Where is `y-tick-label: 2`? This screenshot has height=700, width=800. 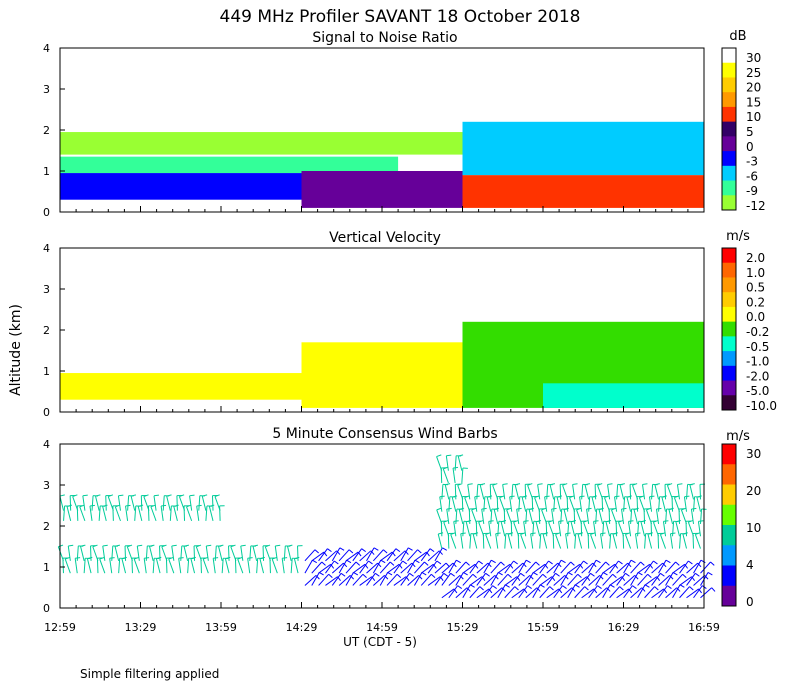 y-tick-label: 2 is located at coordinates (46, 526).